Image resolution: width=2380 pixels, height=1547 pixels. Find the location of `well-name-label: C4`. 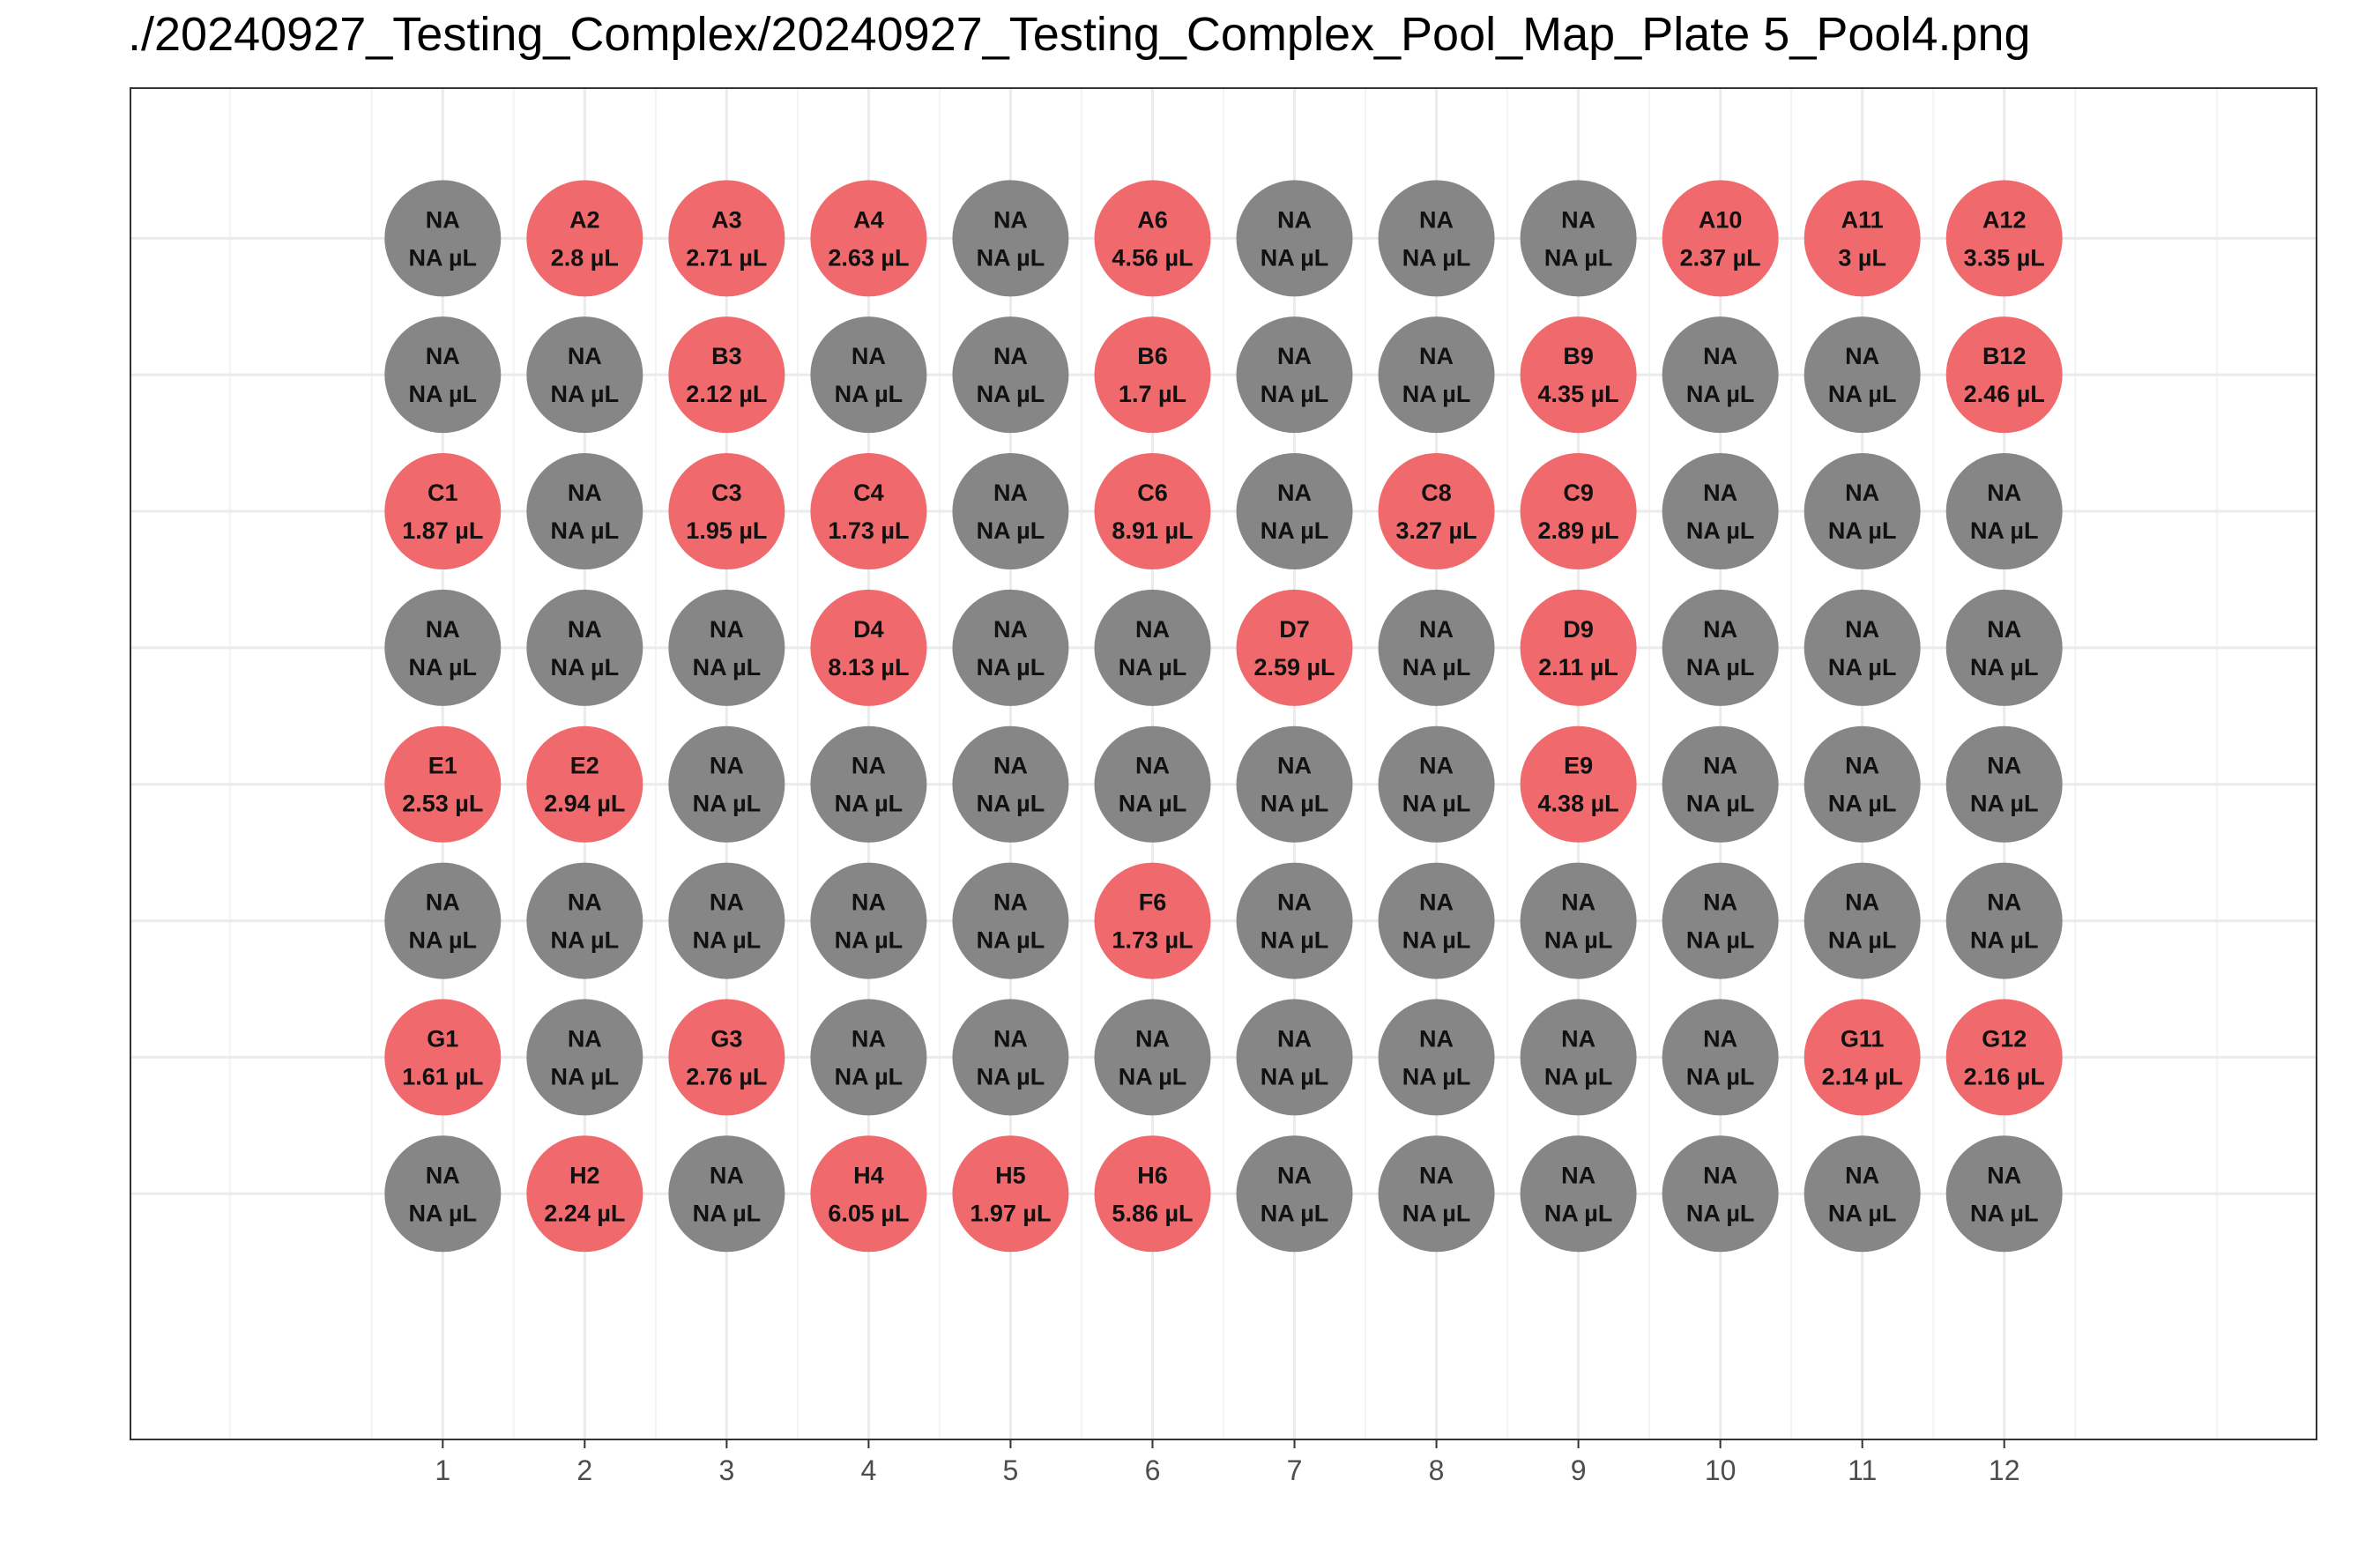

well-name-label: C4 is located at coordinates (869, 493).